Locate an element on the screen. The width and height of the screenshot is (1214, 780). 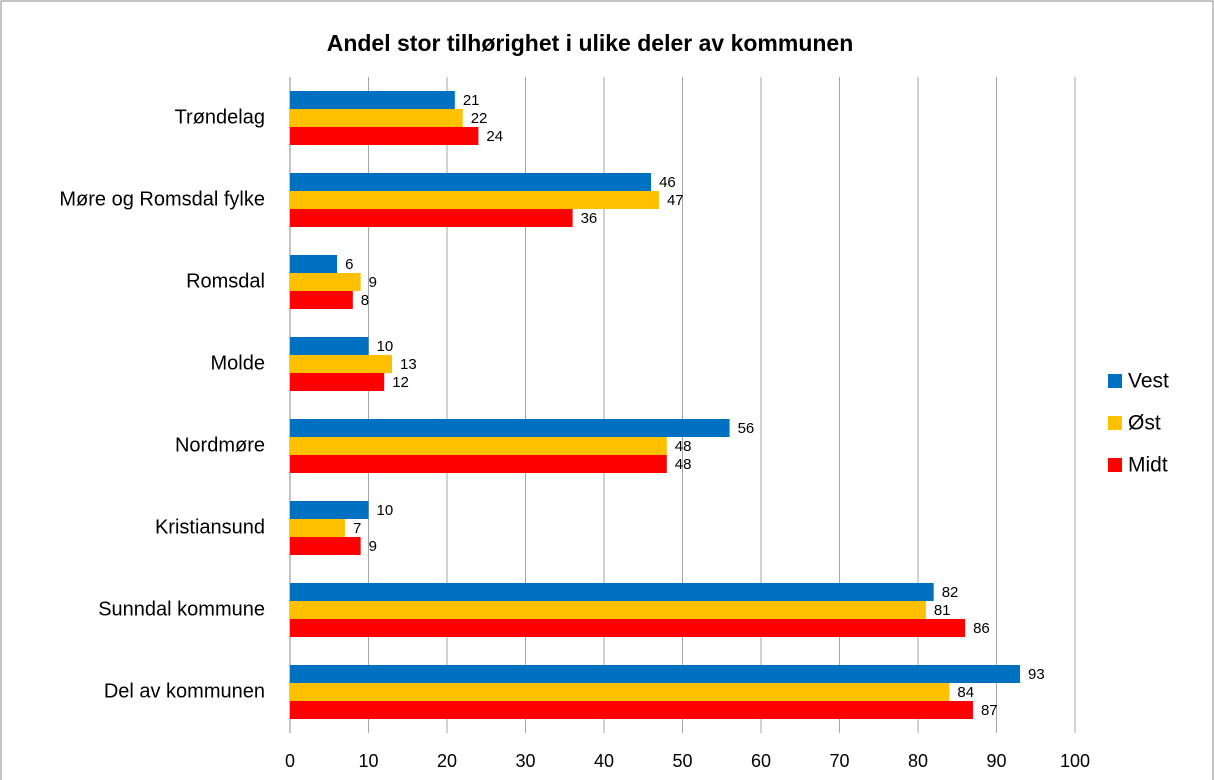
data-label: 6 is located at coordinates (349, 264).